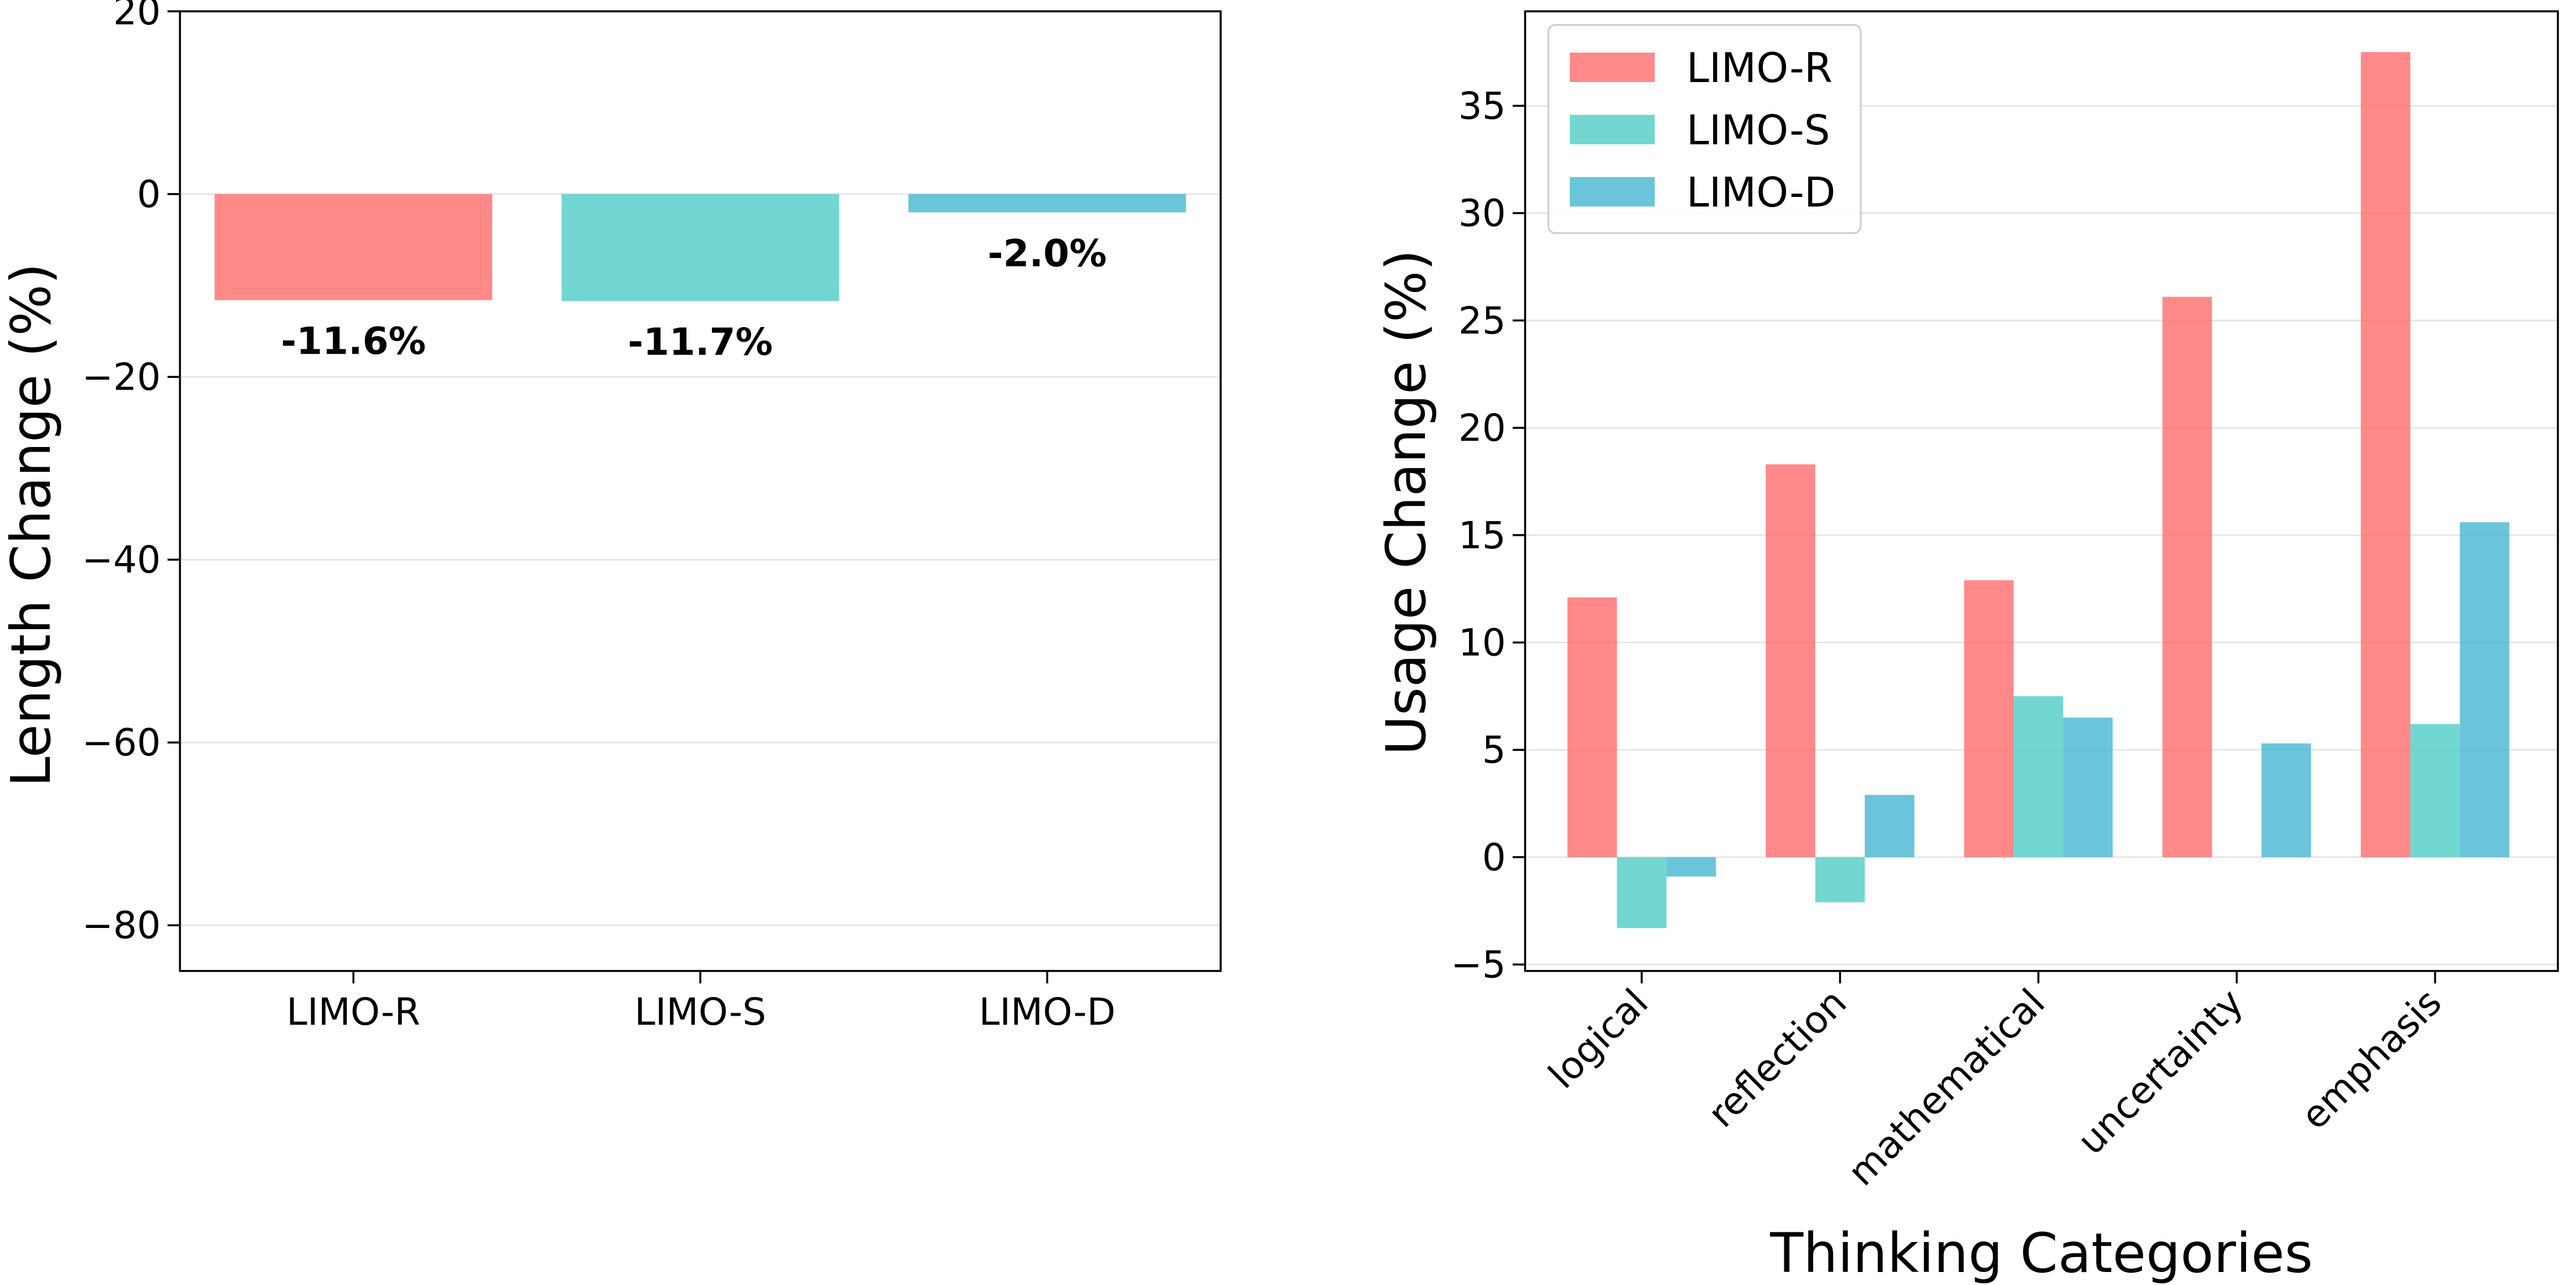 This screenshot has width=2576, height=1285. I want to click on value-label: -11.7%, so click(700, 342).